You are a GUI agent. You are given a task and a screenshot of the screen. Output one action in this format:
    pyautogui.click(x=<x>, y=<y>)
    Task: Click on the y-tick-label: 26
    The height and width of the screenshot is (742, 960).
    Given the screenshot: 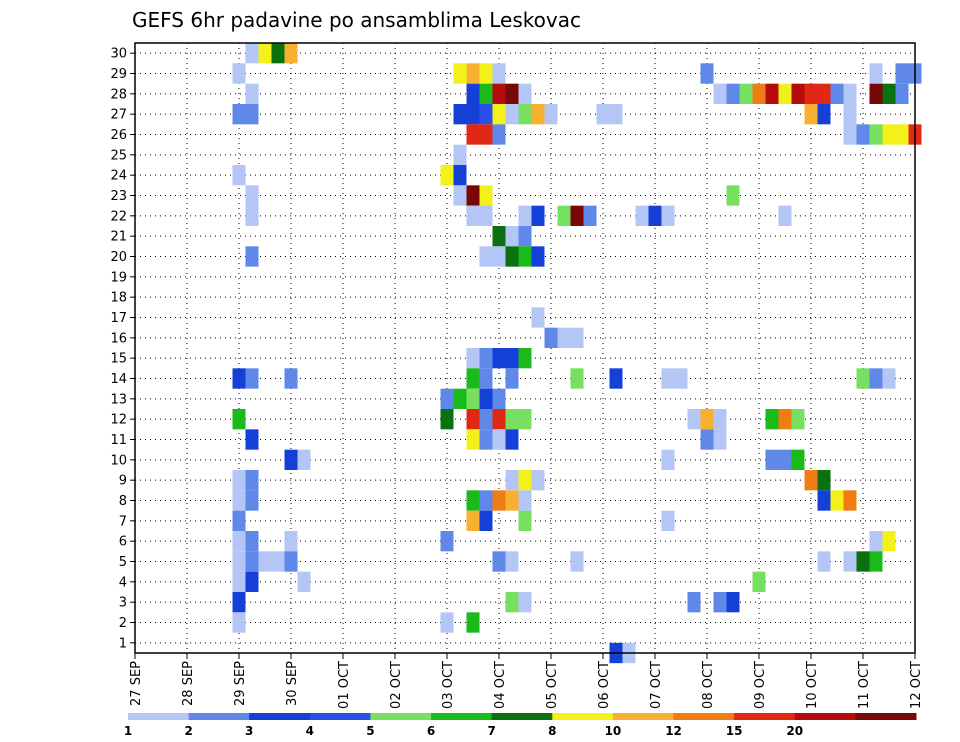 What is the action you would take?
    pyautogui.click(x=118, y=135)
    